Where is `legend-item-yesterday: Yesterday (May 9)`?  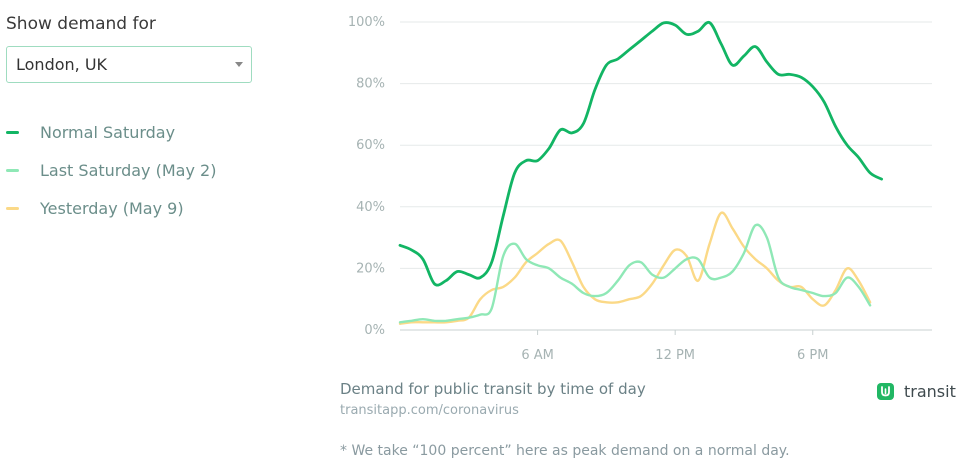 legend-item-yesterday: Yesterday (May 9) is located at coordinates (131, 208).